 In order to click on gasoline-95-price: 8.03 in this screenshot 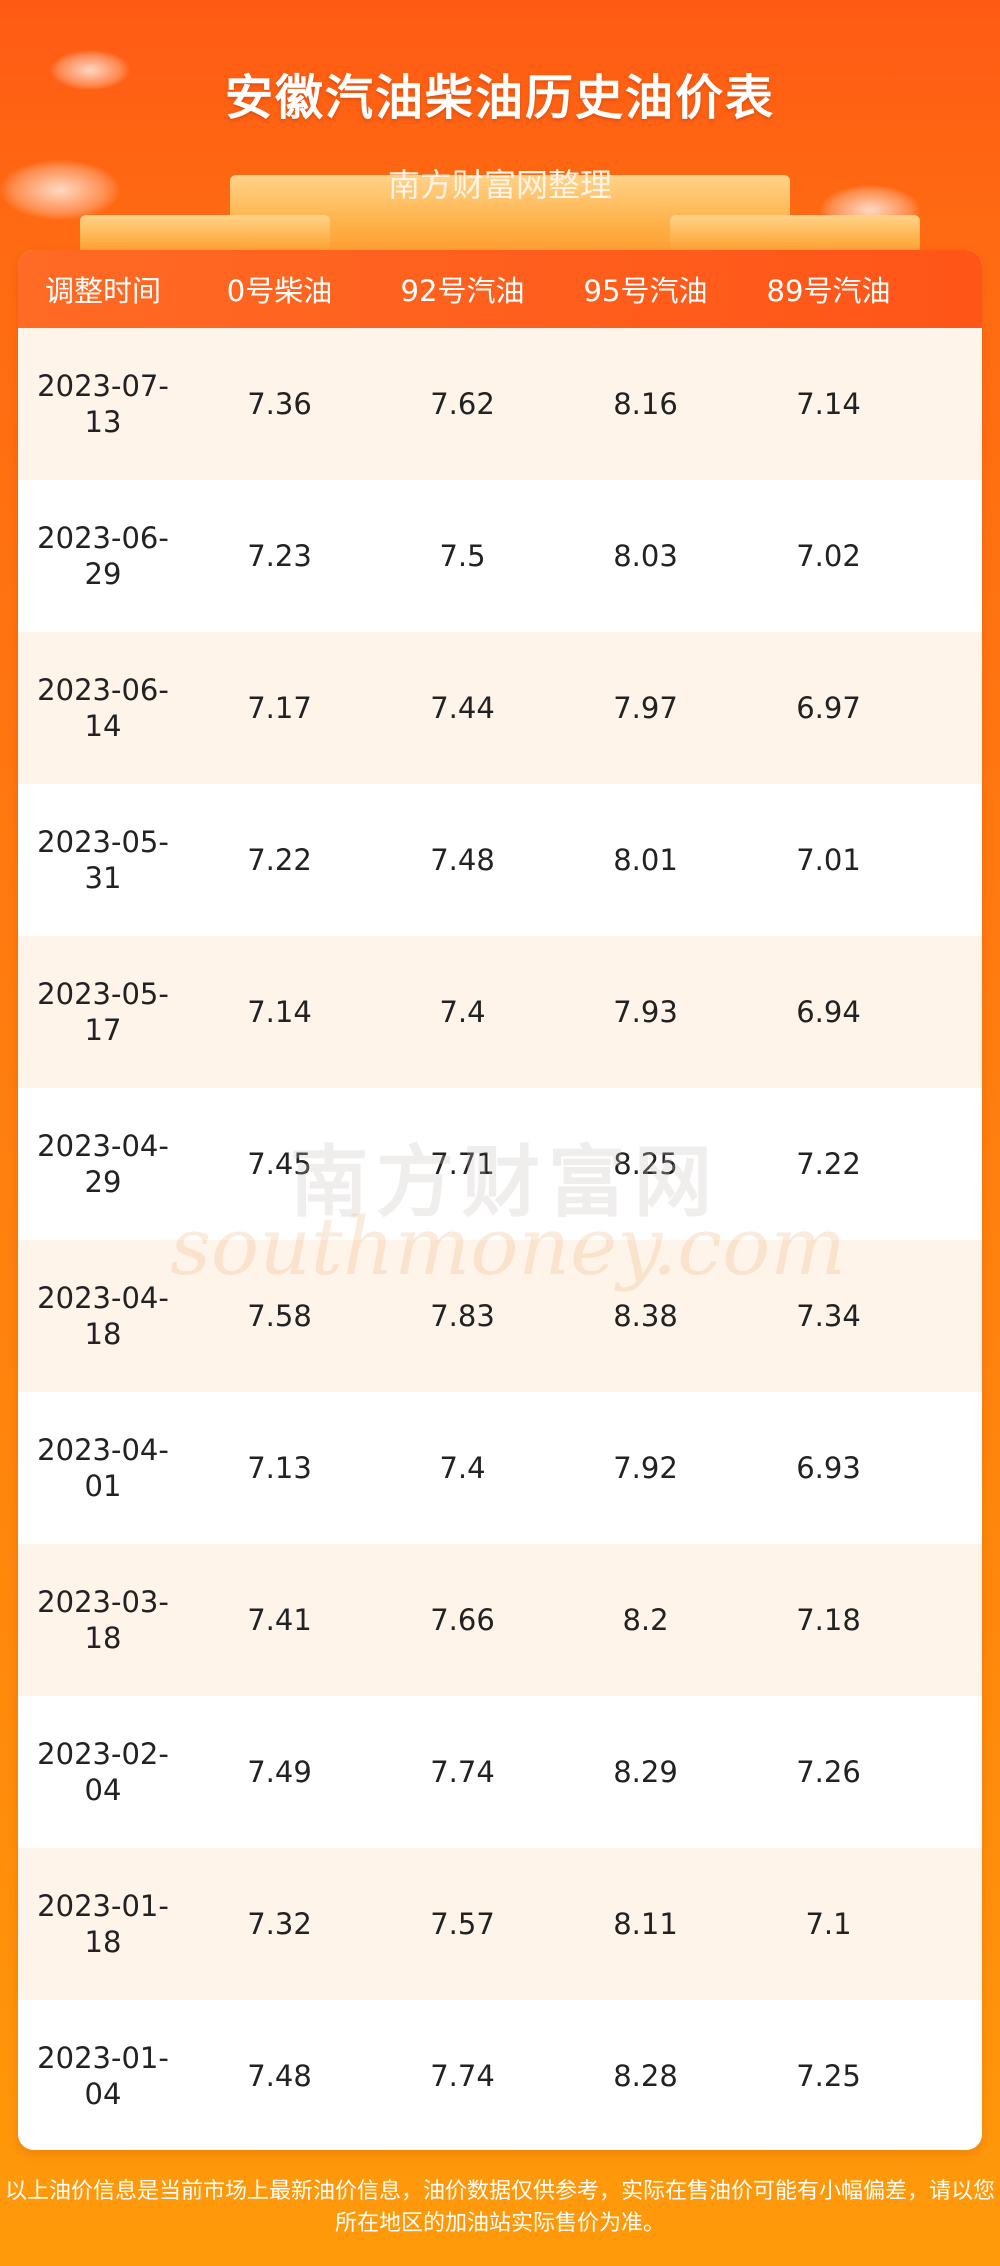, I will do `click(645, 556)`.